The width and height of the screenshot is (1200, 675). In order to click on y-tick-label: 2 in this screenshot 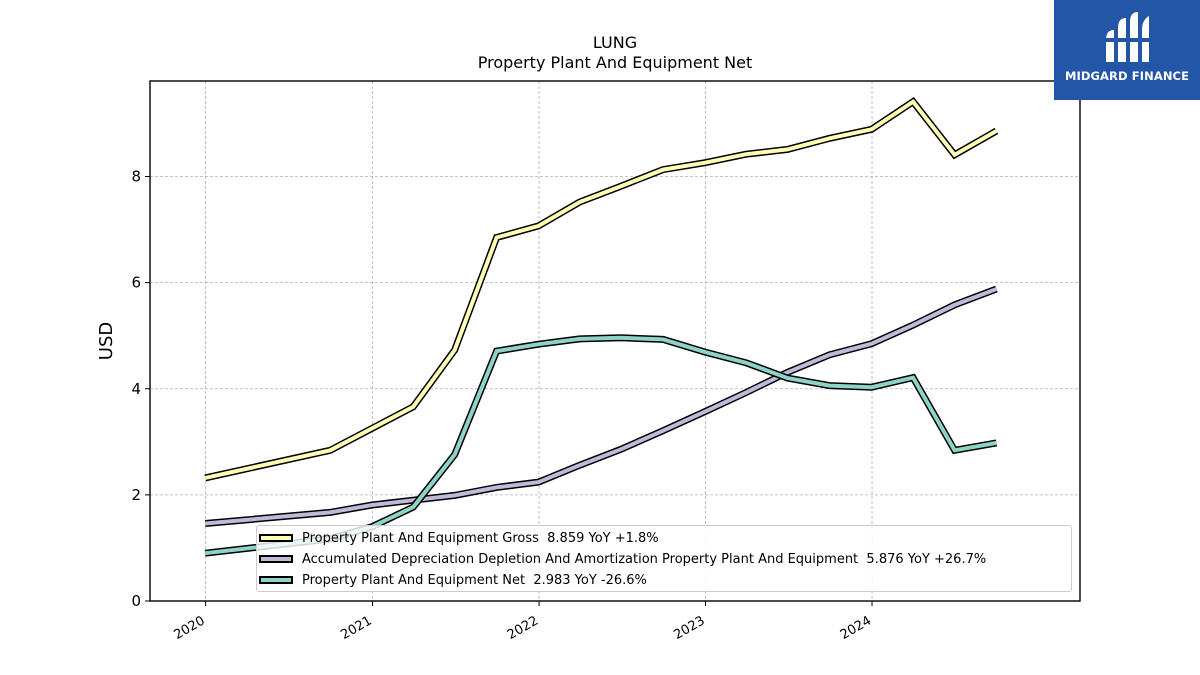, I will do `click(136, 495)`.